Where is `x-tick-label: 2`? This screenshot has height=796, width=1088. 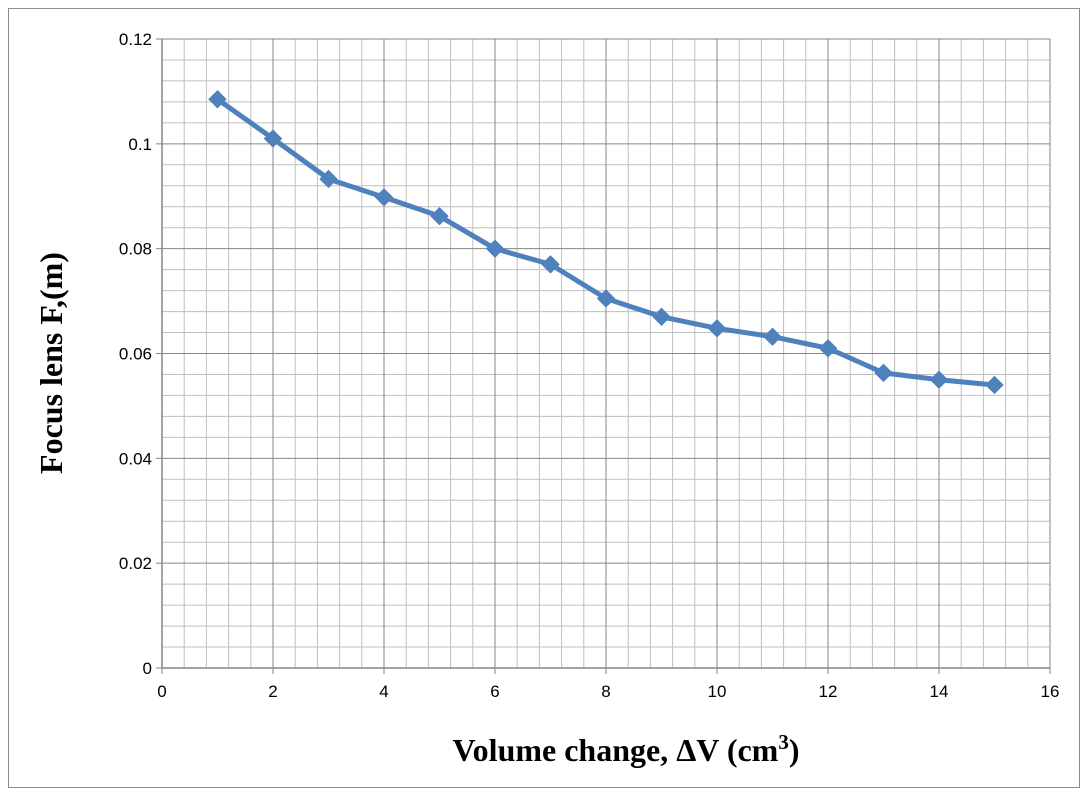 x-tick-label: 2 is located at coordinates (272, 691).